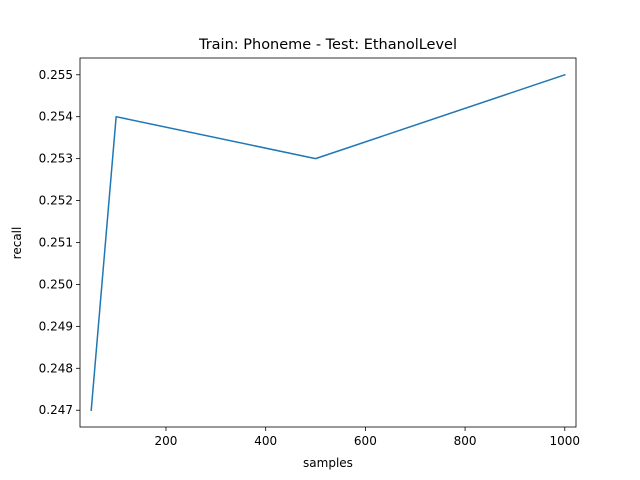 The height and width of the screenshot is (480, 640). I want to click on y-tick-label: 0.251, so click(56, 243).